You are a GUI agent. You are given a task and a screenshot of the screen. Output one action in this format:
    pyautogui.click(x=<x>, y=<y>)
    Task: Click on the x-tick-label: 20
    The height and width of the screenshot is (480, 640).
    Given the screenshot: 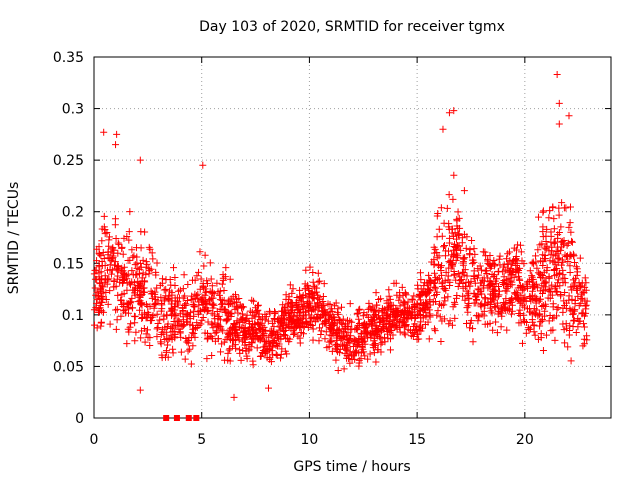 What is the action you would take?
    pyautogui.click(x=525, y=440)
    